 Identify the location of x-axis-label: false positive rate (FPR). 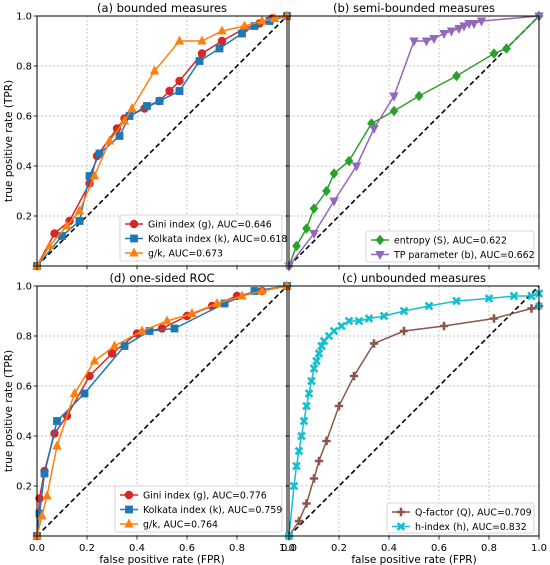
(413, 559).